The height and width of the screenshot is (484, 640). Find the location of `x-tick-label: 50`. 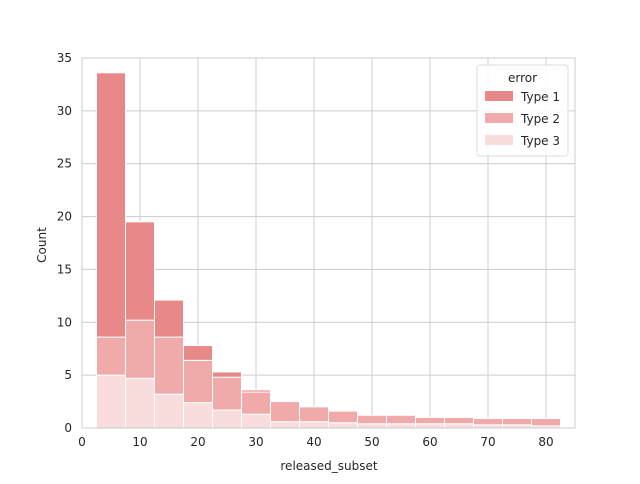

x-tick-label: 50 is located at coordinates (371, 442).